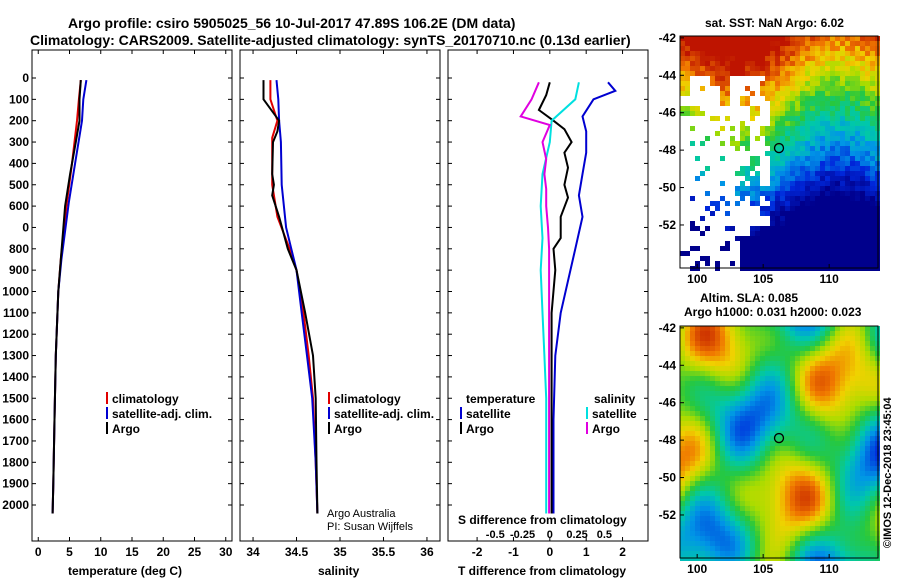 The image size is (900, 580). What do you see at coordinates (774, 23) in the screenshot?
I see `sst-map-title: sat. SST: NaN Argo: 6.02` at bounding box center [774, 23].